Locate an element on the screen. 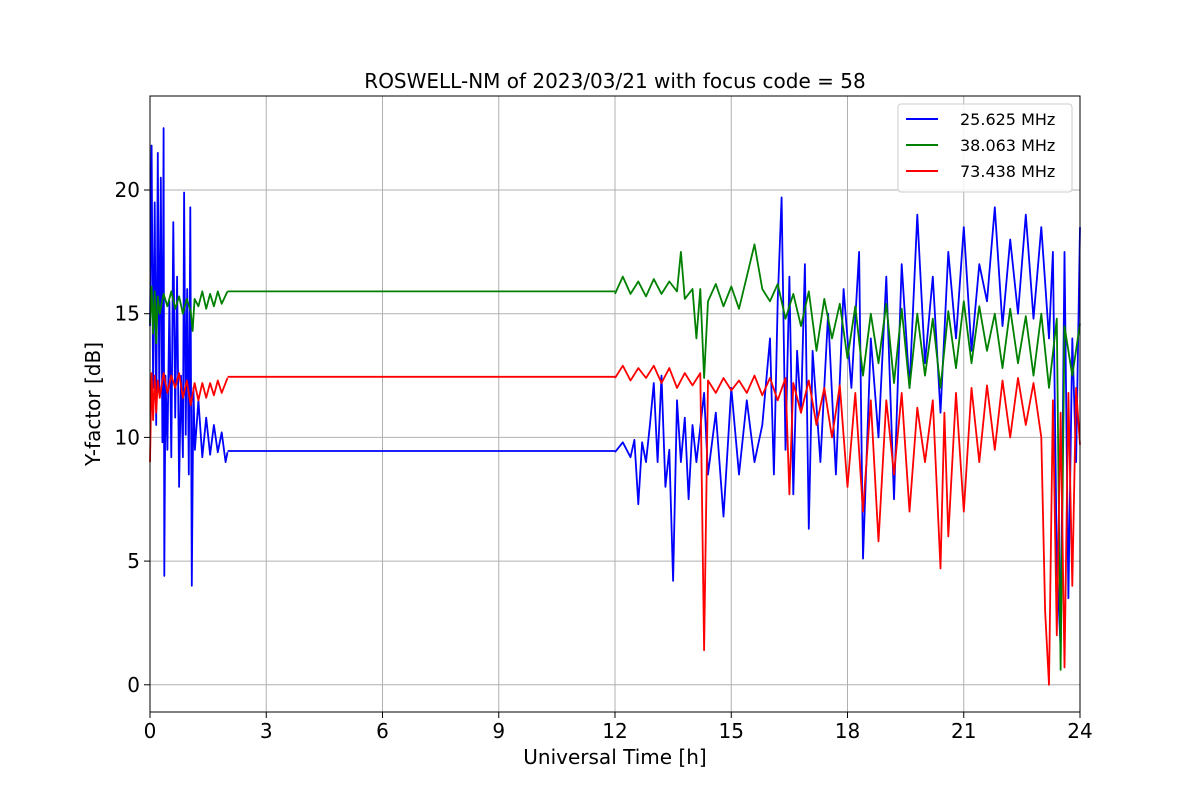 The image size is (1200, 800). legend-box is located at coordinates (985, 148).